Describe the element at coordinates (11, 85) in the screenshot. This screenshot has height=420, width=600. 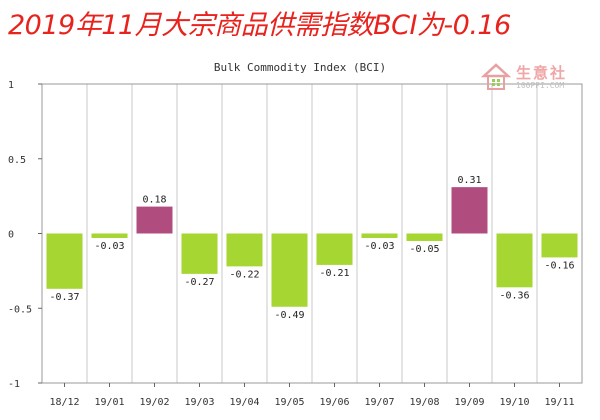
I see `y-tick-label: 1` at that location.